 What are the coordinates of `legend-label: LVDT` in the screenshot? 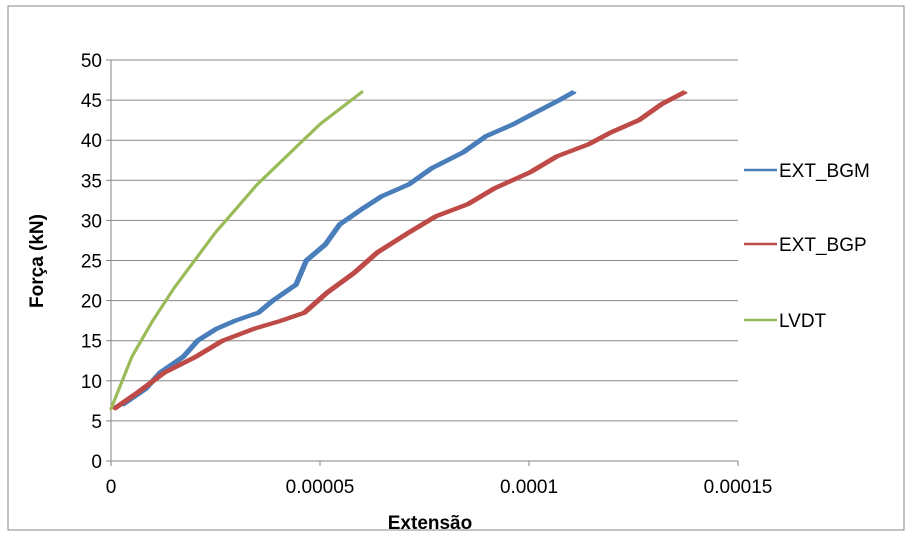 It's located at (803, 321).